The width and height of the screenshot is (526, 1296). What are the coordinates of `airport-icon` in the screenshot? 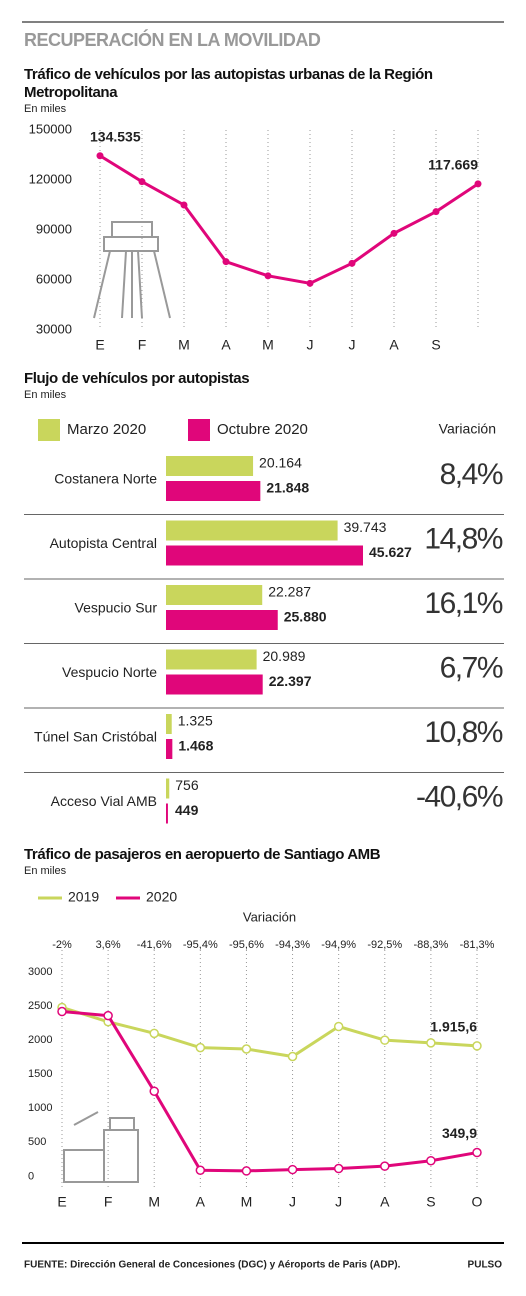 It's located at (101, 1147).